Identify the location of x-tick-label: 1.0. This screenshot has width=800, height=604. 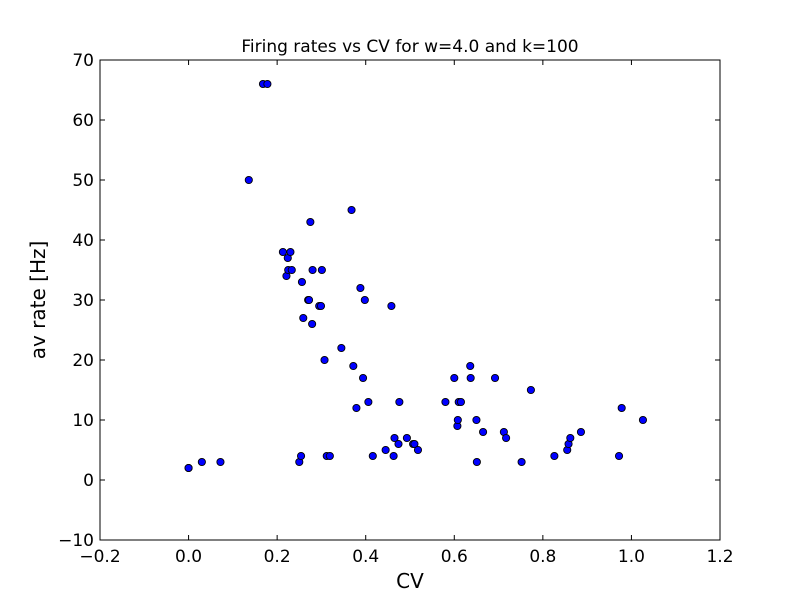
(631, 557).